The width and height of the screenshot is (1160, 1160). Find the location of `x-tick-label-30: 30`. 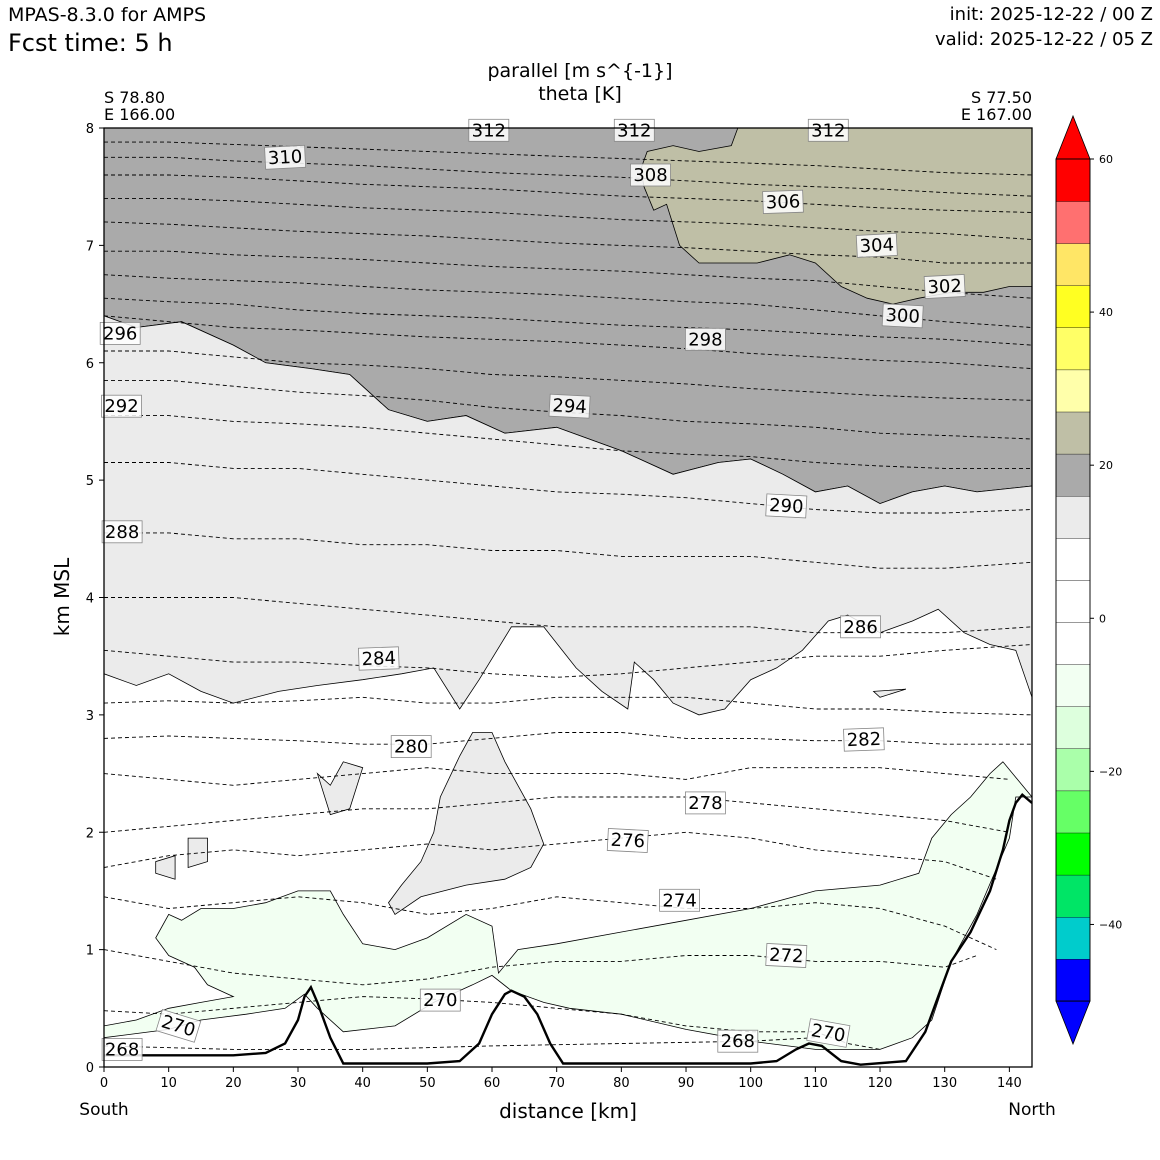

x-tick-label-30: 30 is located at coordinates (298, 1083).